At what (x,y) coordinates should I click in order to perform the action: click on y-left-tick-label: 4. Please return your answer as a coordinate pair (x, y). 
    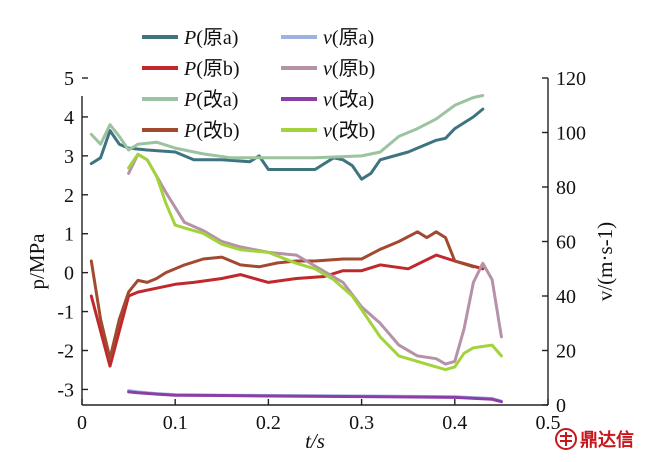
    Looking at the image, I should click on (69, 118).